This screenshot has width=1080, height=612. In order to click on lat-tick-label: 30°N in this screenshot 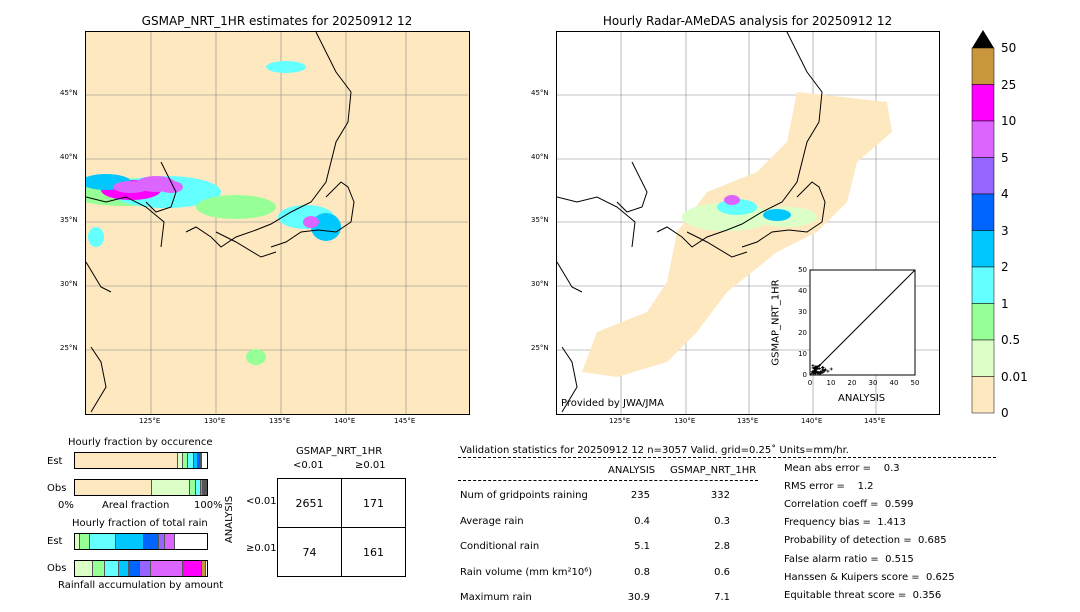, I will do `click(540, 284)`.